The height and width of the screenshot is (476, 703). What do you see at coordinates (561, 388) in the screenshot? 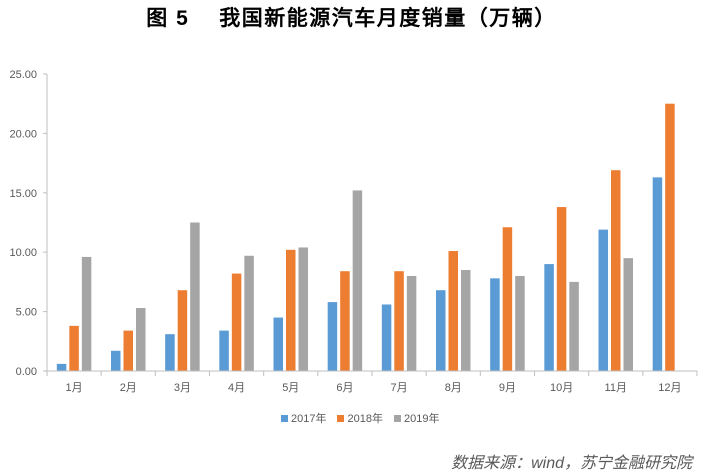
I see `x-tick-label: 10月` at bounding box center [561, 388].